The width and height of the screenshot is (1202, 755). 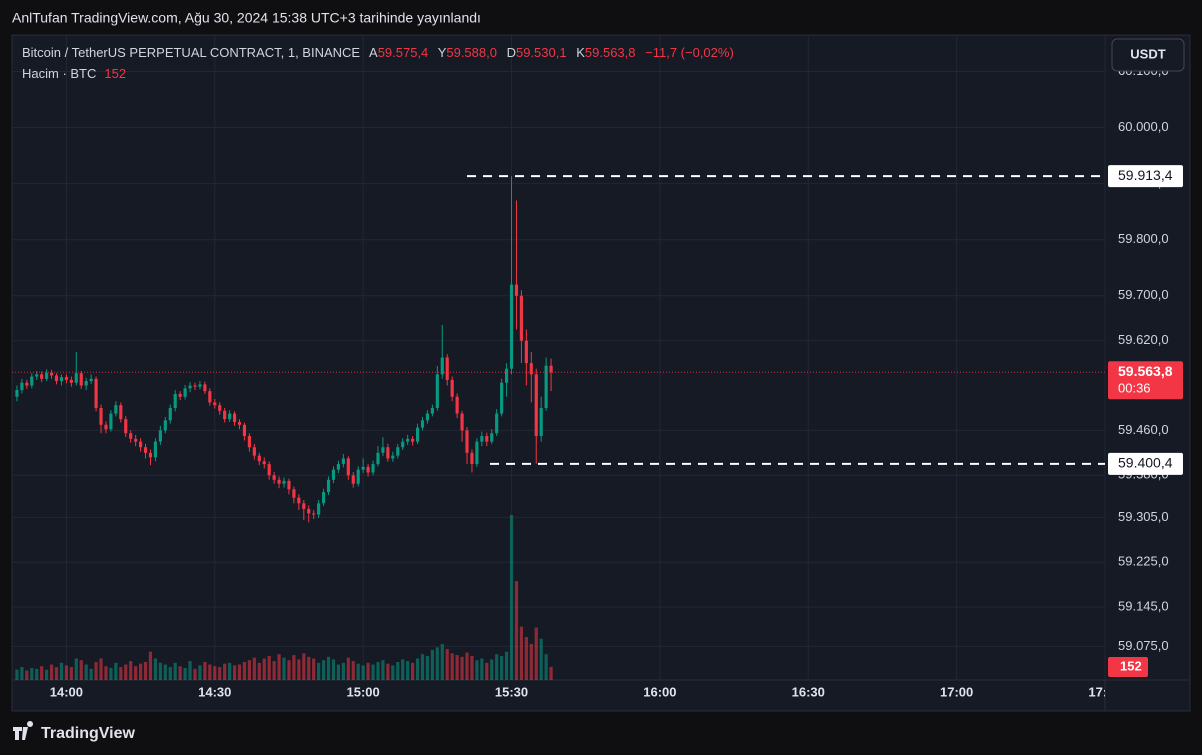 What do you see at coordinates (1145, 380) in the screenshot?
I see `price-badge` at bounding box center [1145, 380].